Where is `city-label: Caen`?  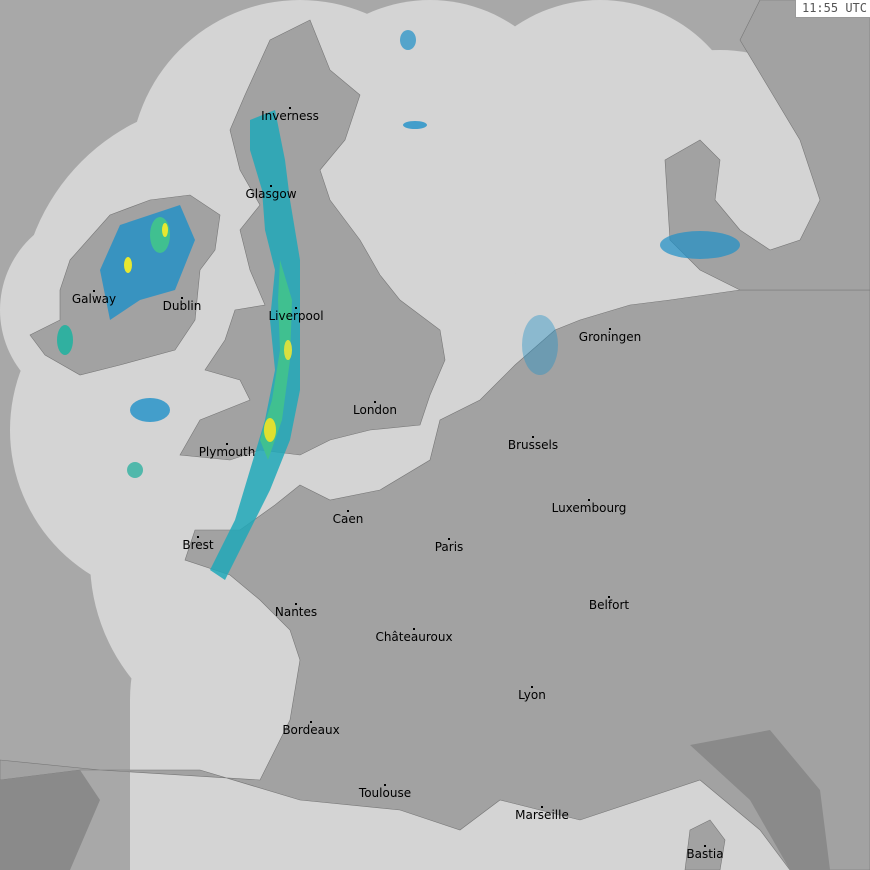
city-label: Caen is located at coordinates (348, 519).